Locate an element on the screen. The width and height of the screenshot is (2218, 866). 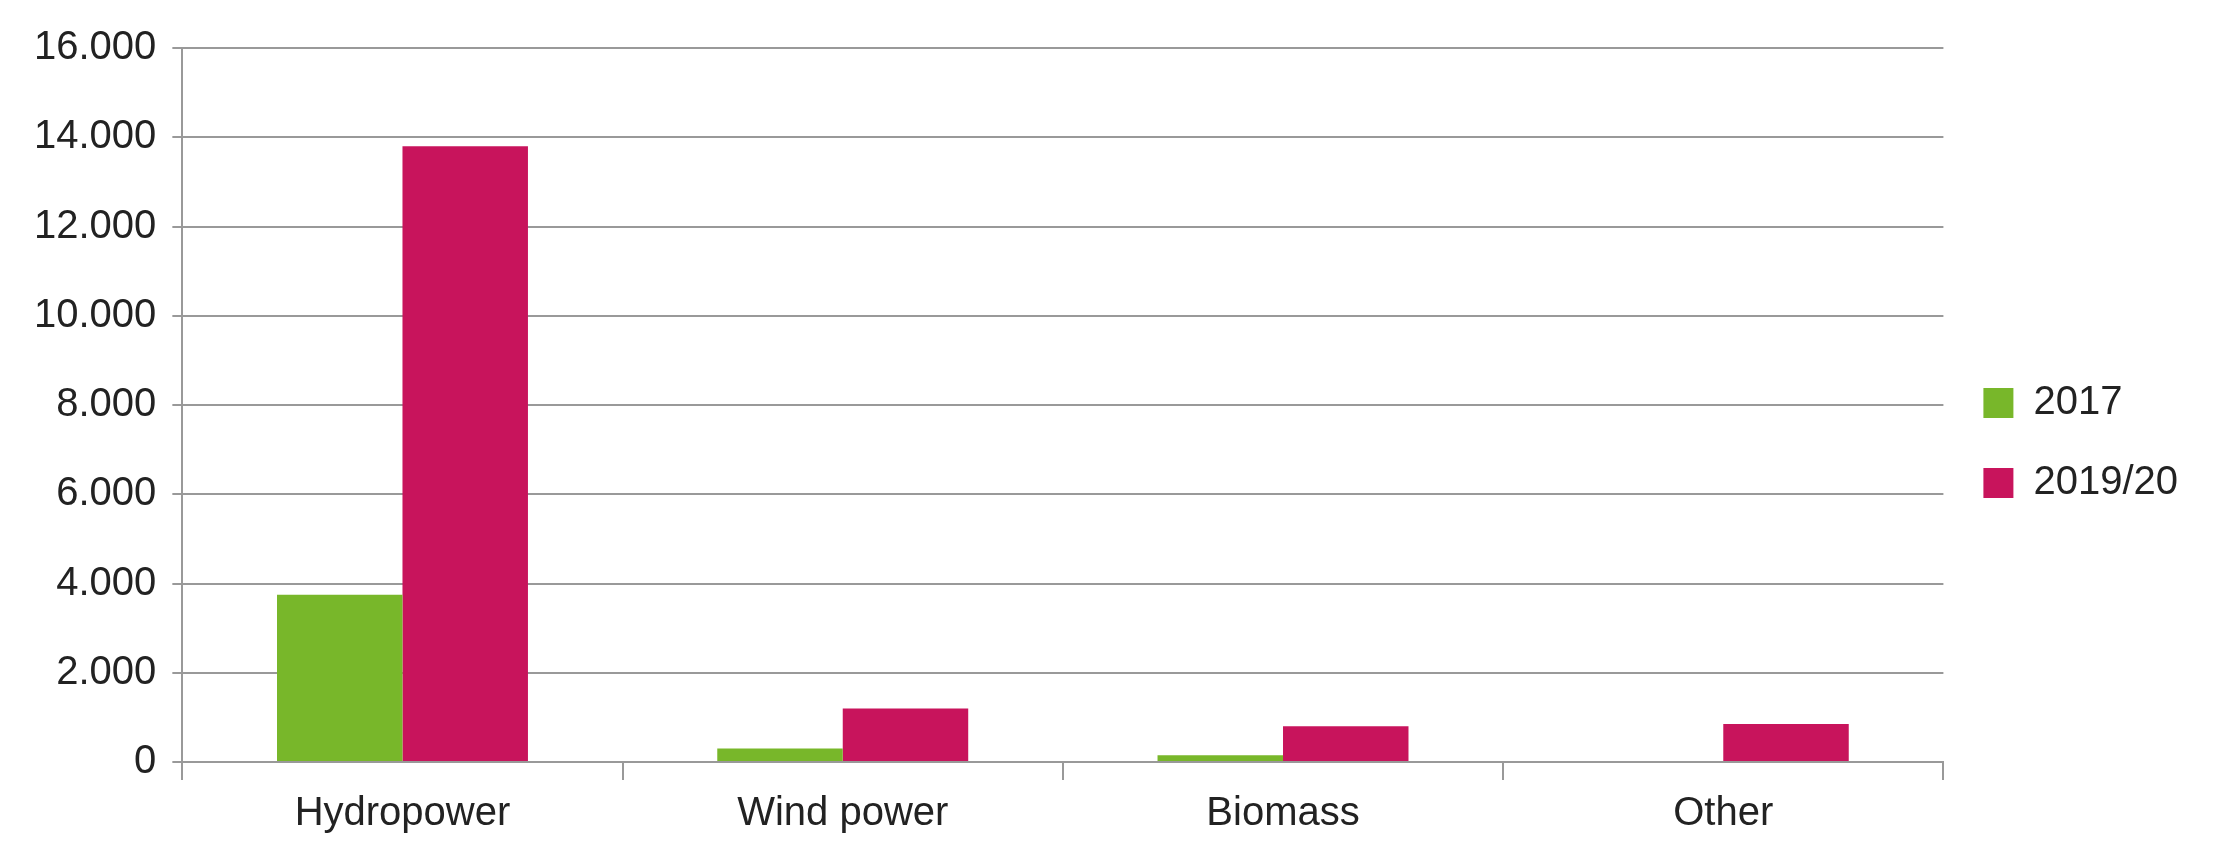
y-tick-label: 0 is located at coordinates (145, 759).